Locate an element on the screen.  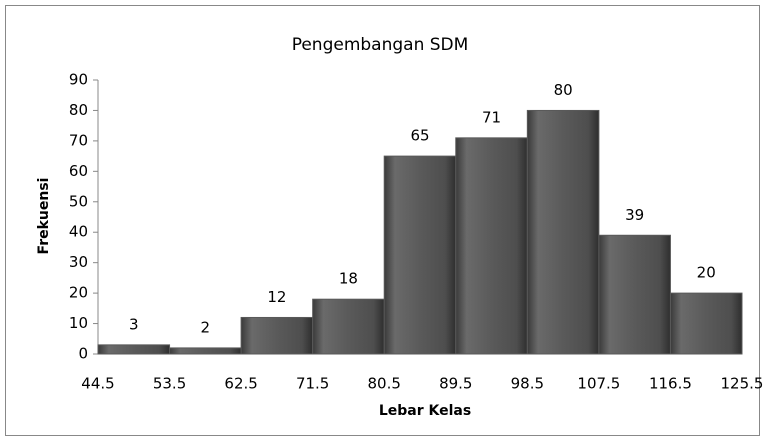
y-tick-label: 0 is located at coordinates (83, 354).